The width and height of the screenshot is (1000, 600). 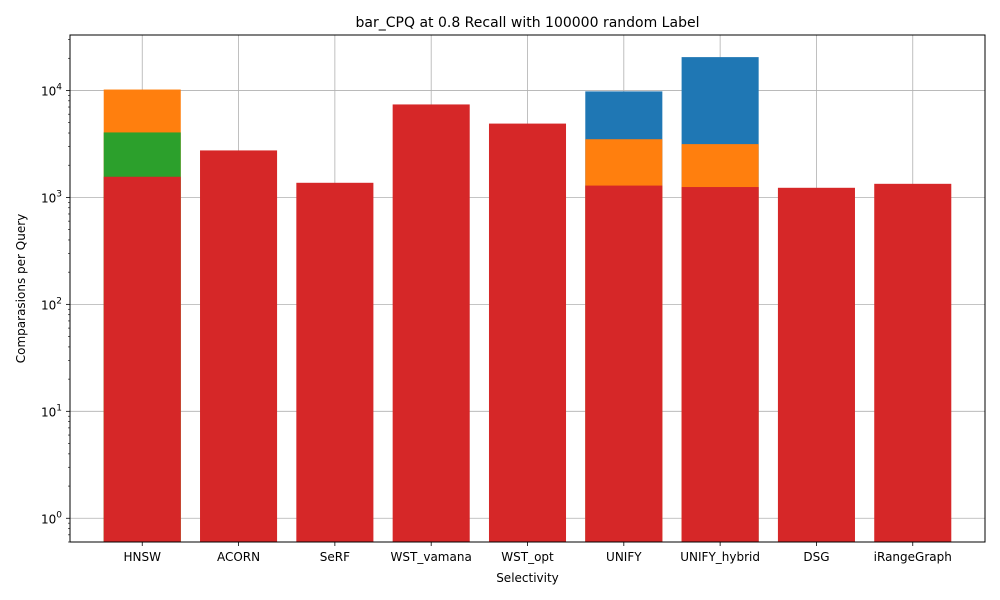 What do you see at coordinates (335, 557) in the screenshot?
I see `x-tick-label: SeRF` at bounding box center [335, 557].